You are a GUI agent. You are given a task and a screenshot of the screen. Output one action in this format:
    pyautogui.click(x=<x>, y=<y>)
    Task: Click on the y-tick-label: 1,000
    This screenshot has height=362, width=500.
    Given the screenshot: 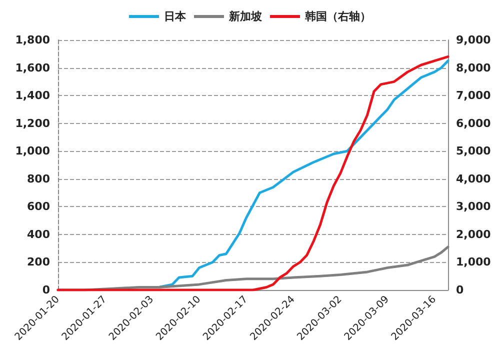 What is the action you would take?
    pyautogui.click(x=32, y=151)
    